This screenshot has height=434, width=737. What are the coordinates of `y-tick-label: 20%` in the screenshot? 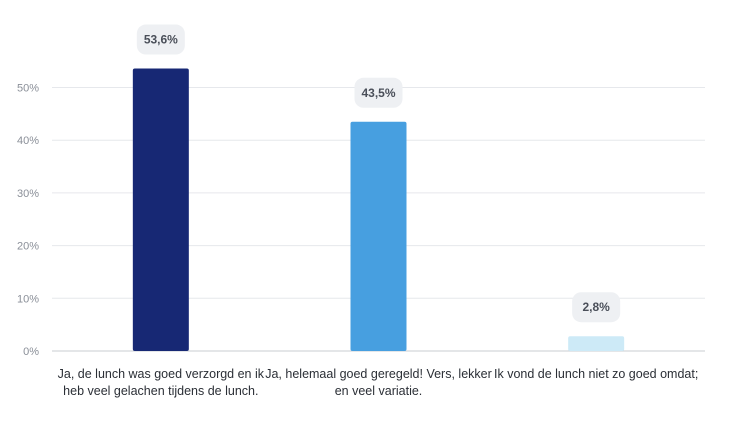 It's located at (28, 247).